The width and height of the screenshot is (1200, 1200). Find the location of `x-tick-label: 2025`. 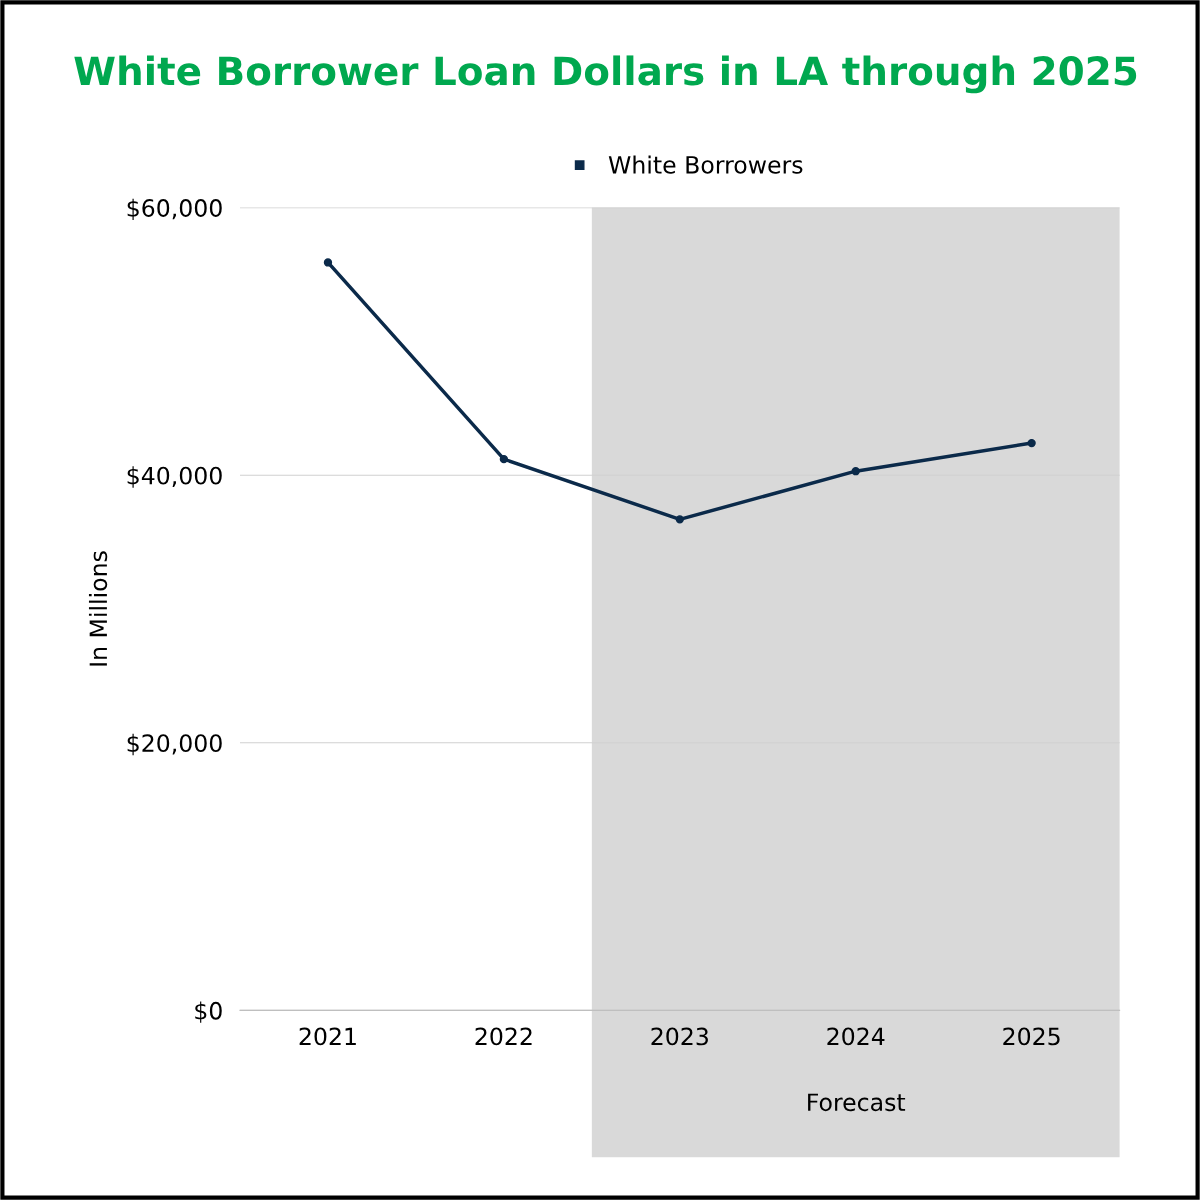

x-tick-label: 2025 is located at coordinates (1031, 1036).